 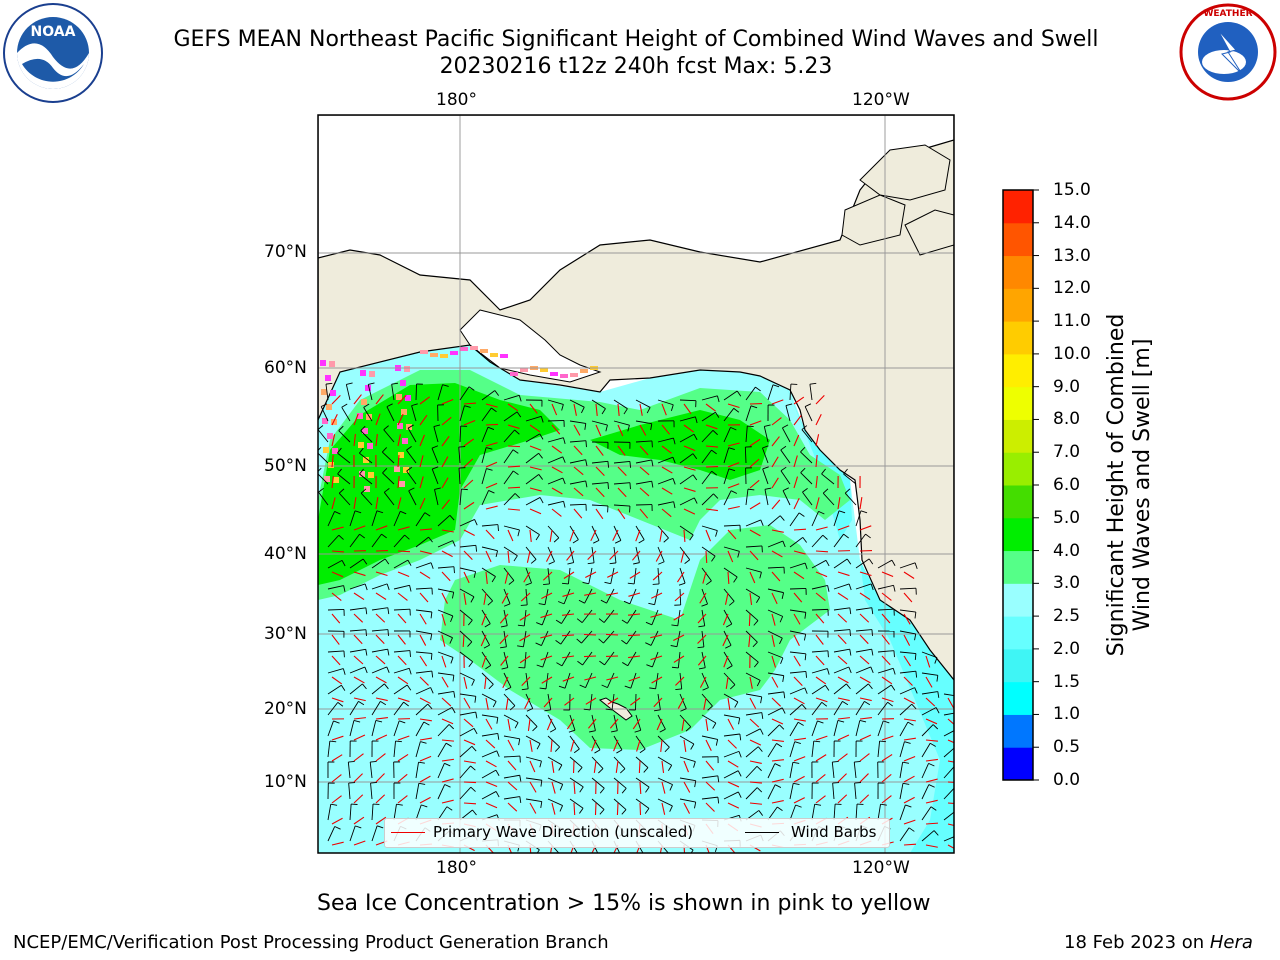 What do you see at coordinates (1231, 942) in the screenshot?
I see `footer-host: Hera` at bounding box center [1231, 942].